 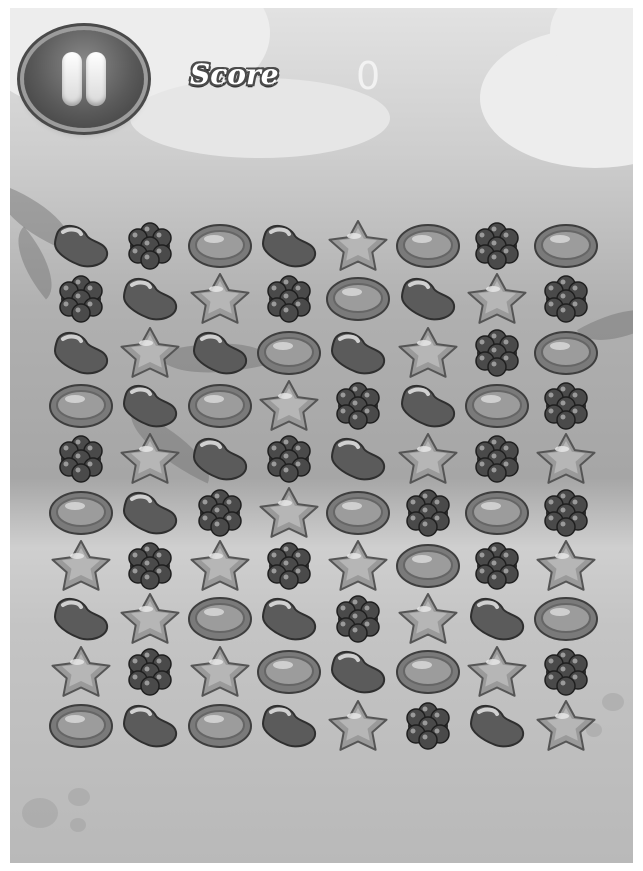 What do you see at coordinates (260, 118) in the screenshot?
I see `cloud` at bounding box center [260, 118].